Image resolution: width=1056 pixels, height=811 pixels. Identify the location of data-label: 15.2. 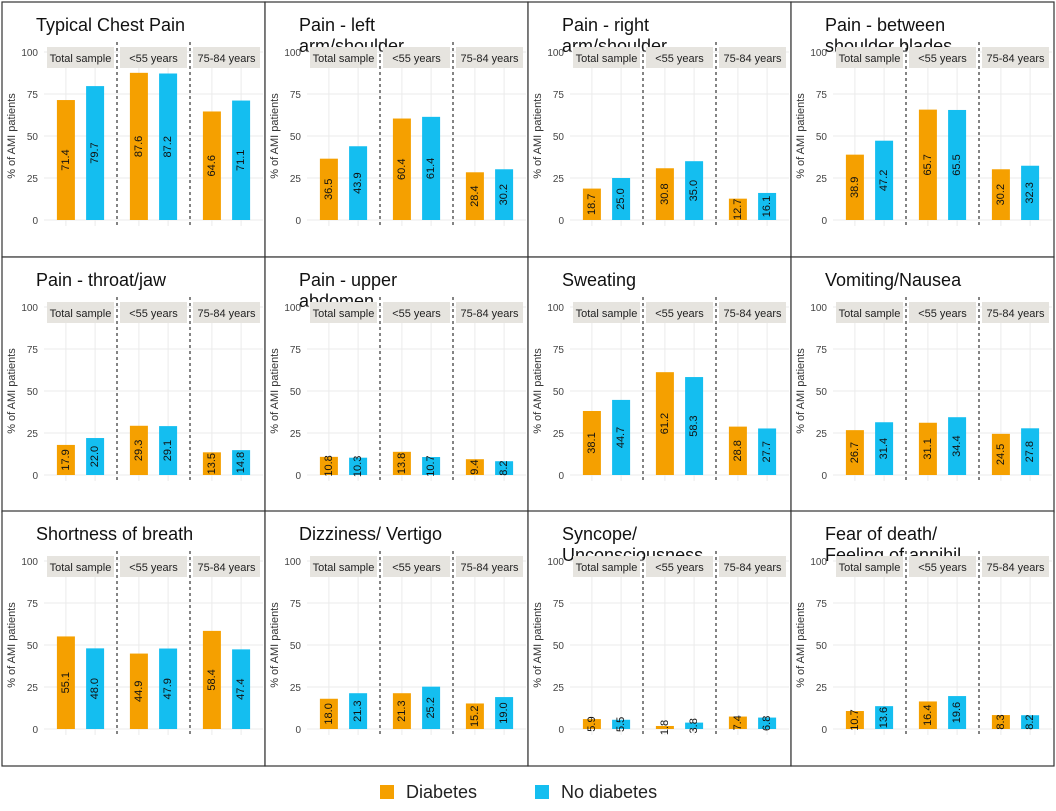
(475, 716).